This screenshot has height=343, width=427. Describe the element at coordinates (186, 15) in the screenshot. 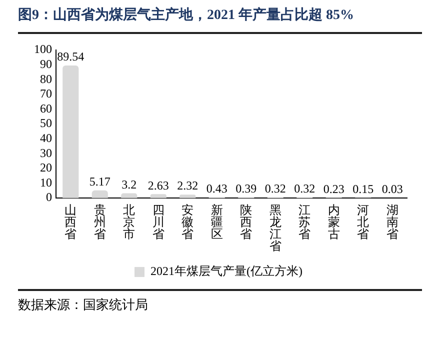

I see `chart-title: 图9：山西省为煤层气主产地，2021 年产量占比超 85%` at that location.